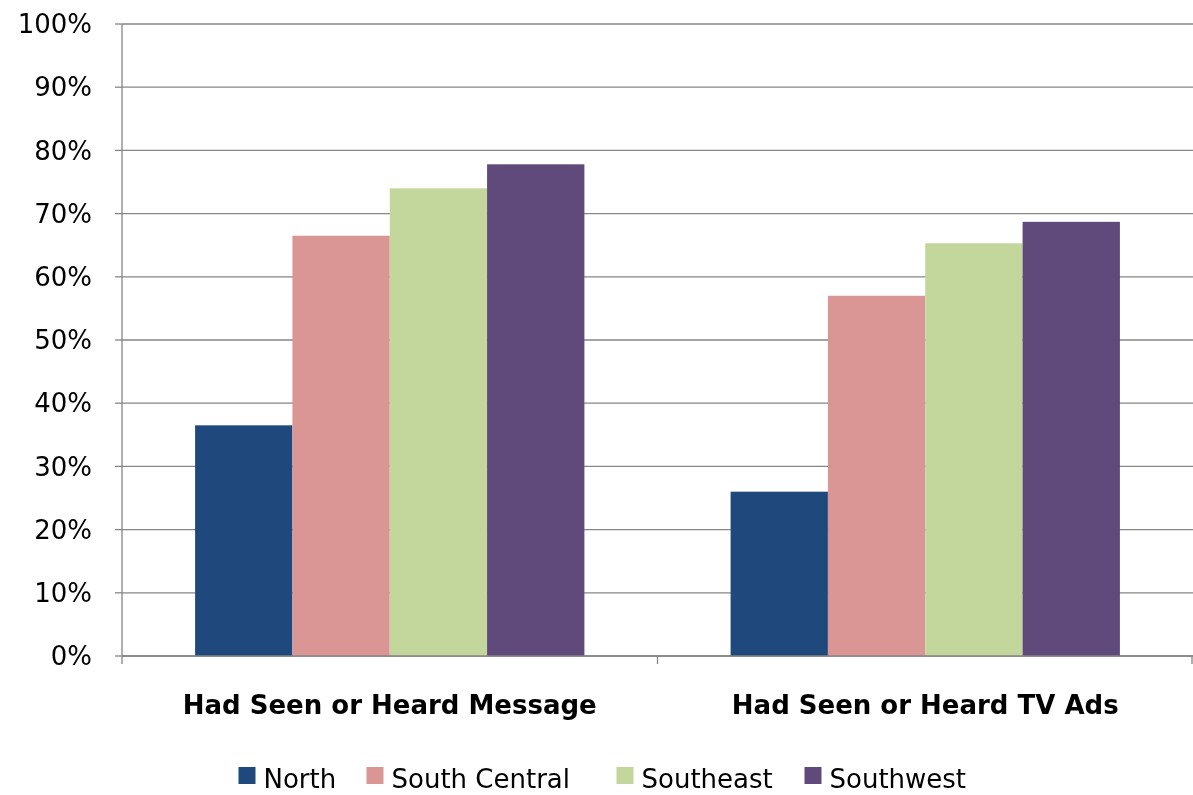  I want to click on y-tick-label: 70%, so click(63, 213).